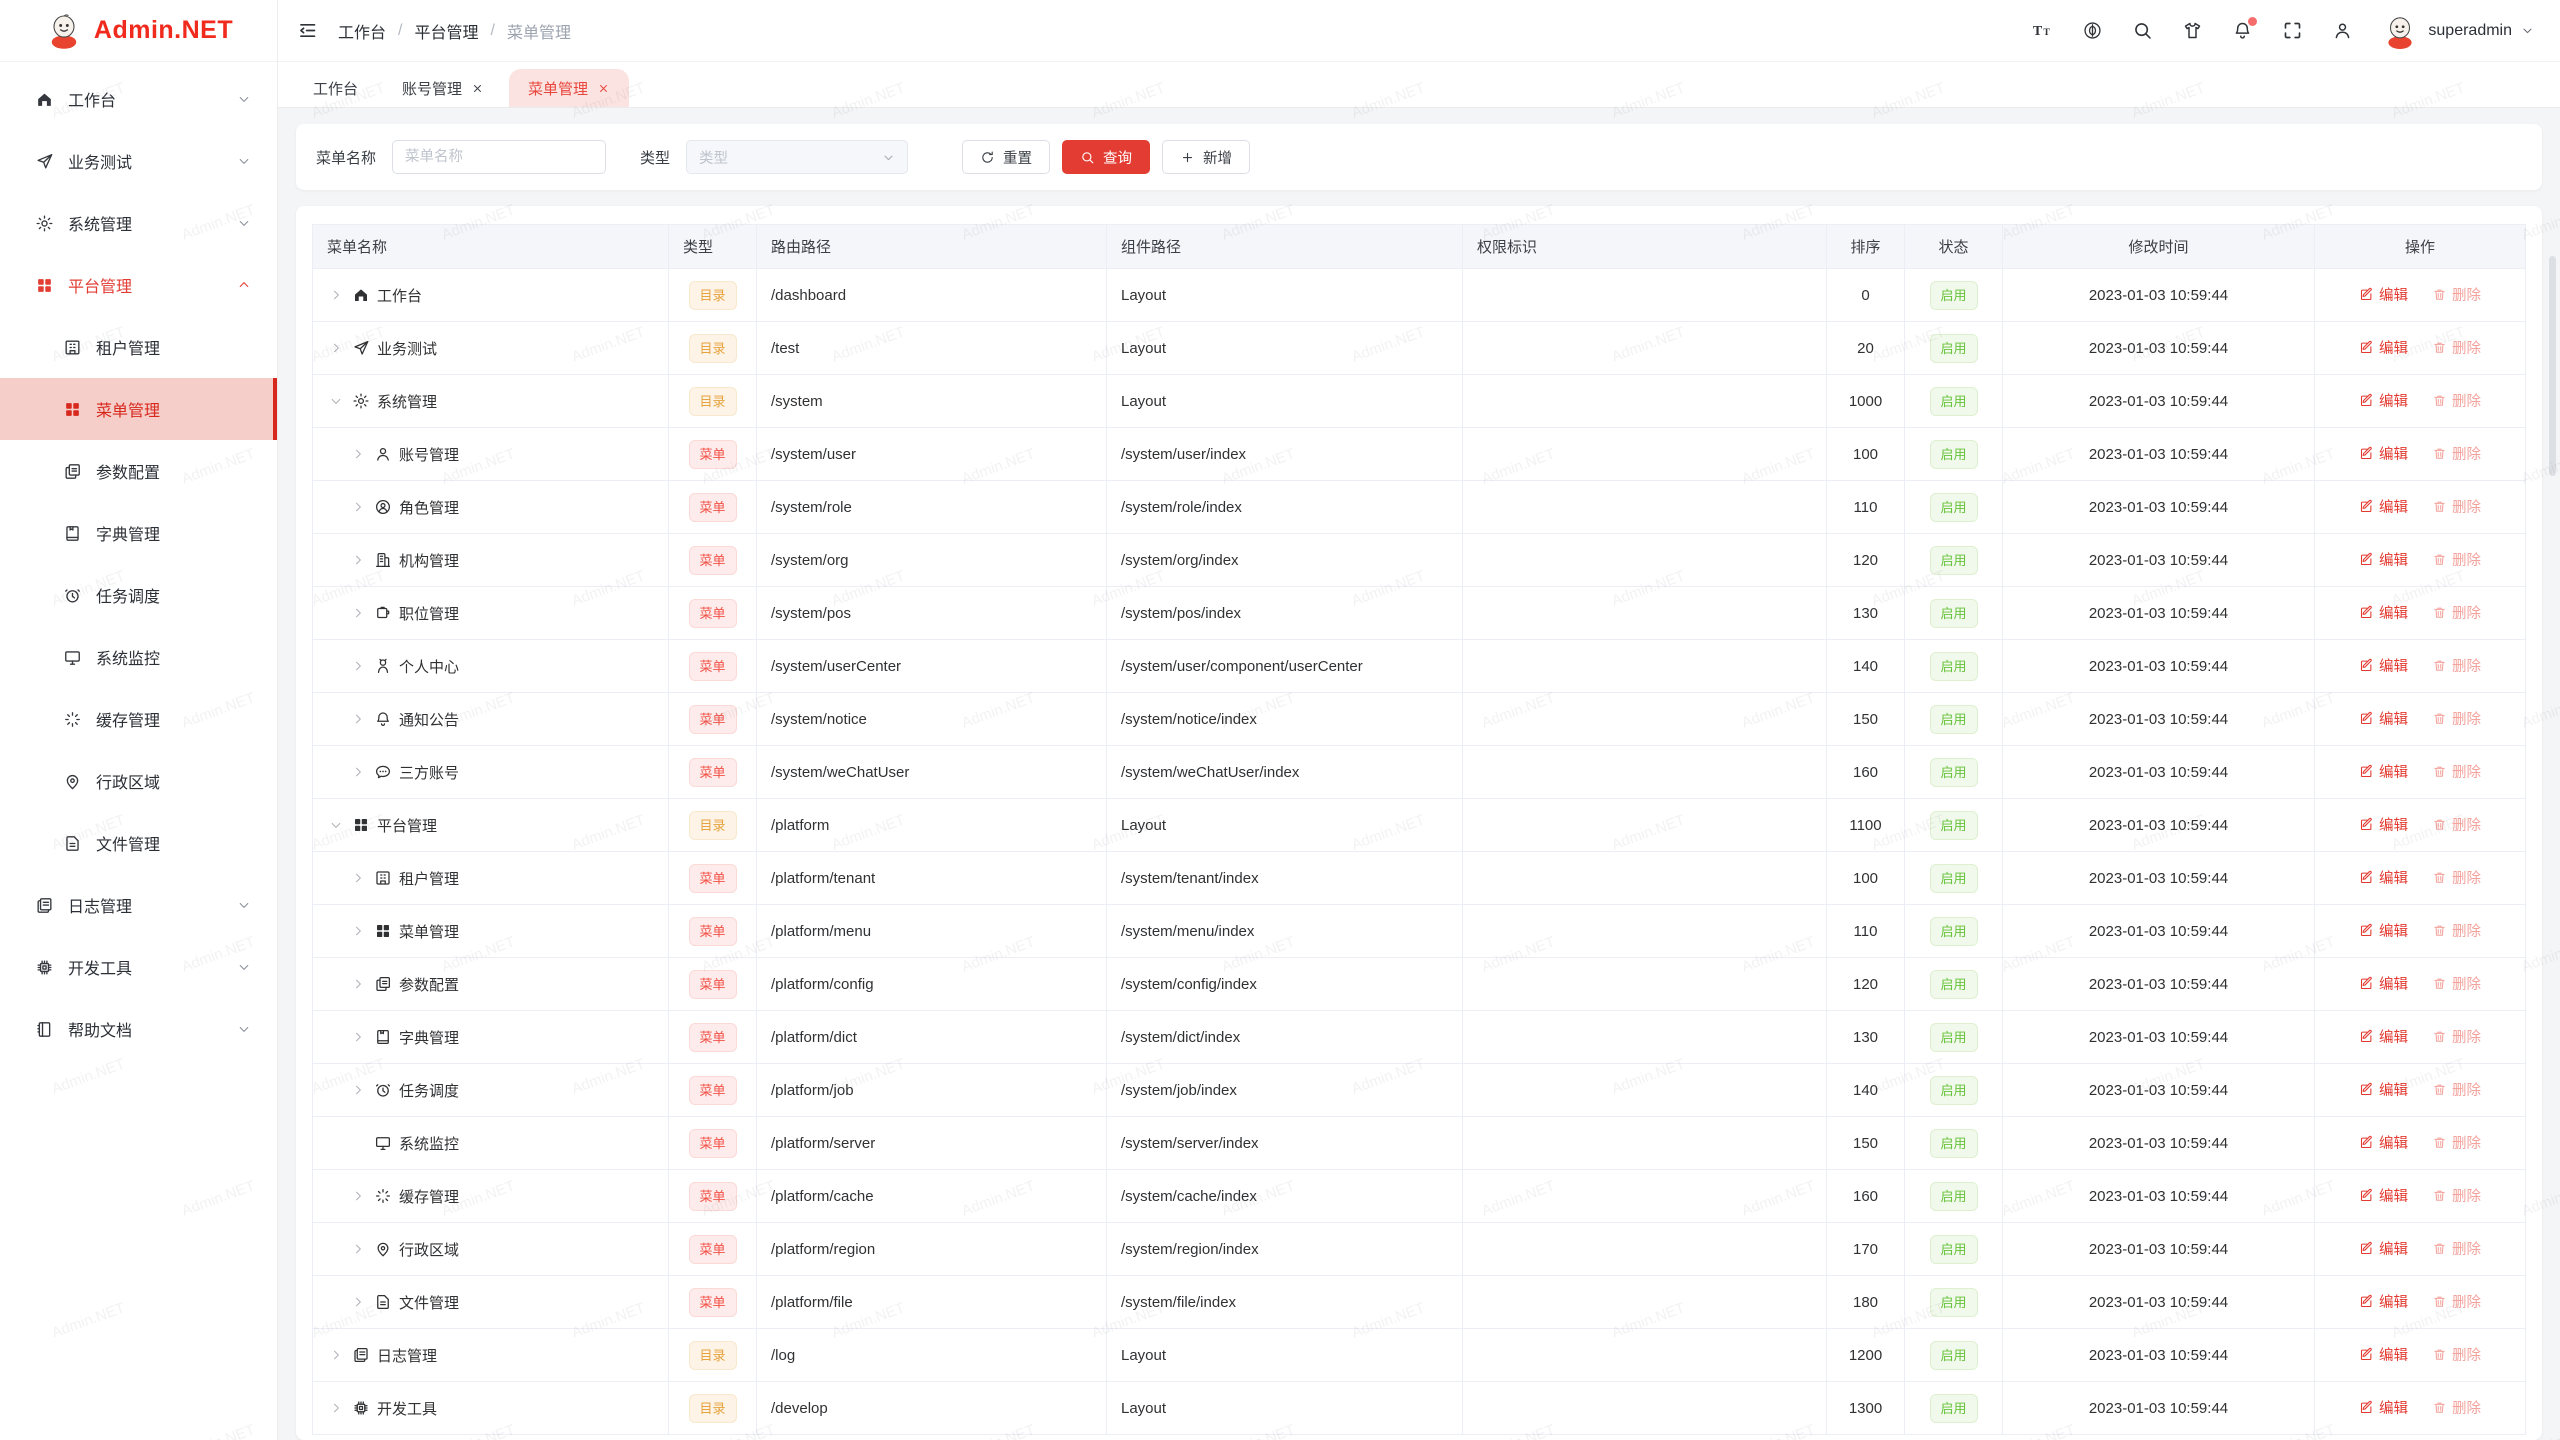  What do you see at coordinates (2457, 31) in the screenshot?
I see `user-menu: superadmin` at bounding box center [2457, 31].